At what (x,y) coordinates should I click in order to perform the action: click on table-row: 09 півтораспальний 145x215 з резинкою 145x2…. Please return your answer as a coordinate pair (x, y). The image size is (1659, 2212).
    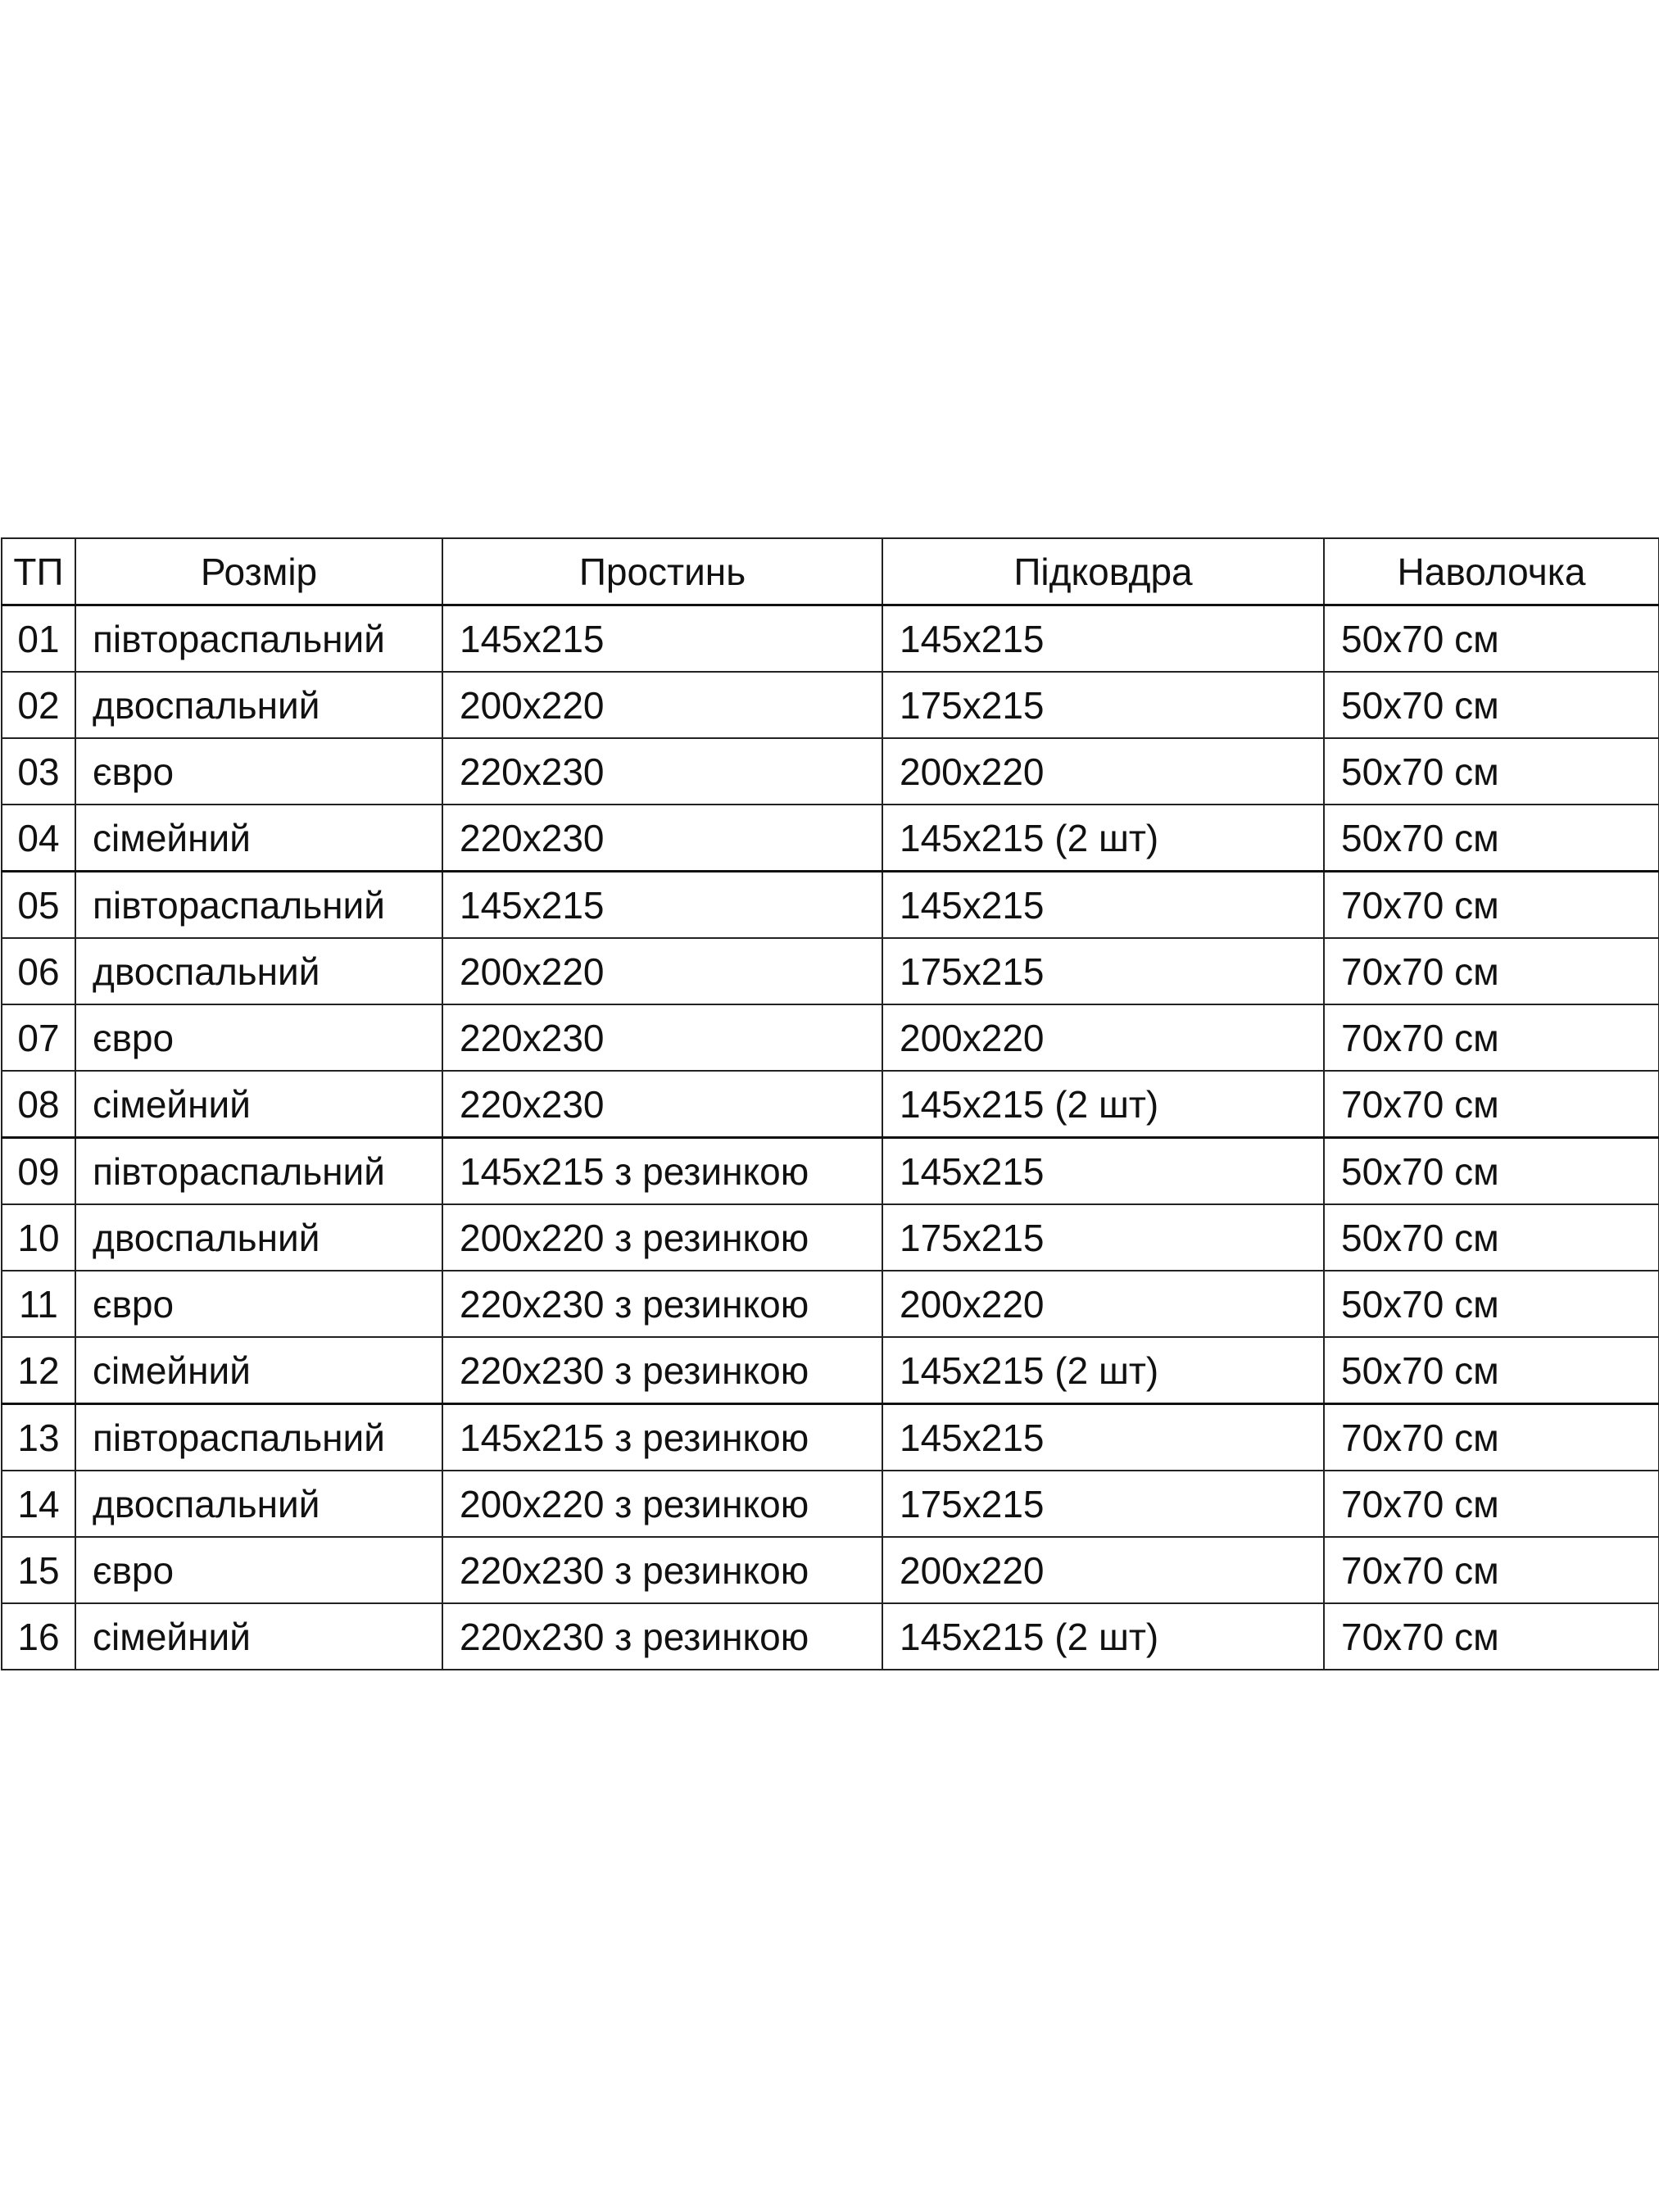
    Looking at the image, I should click on (830, 1170).